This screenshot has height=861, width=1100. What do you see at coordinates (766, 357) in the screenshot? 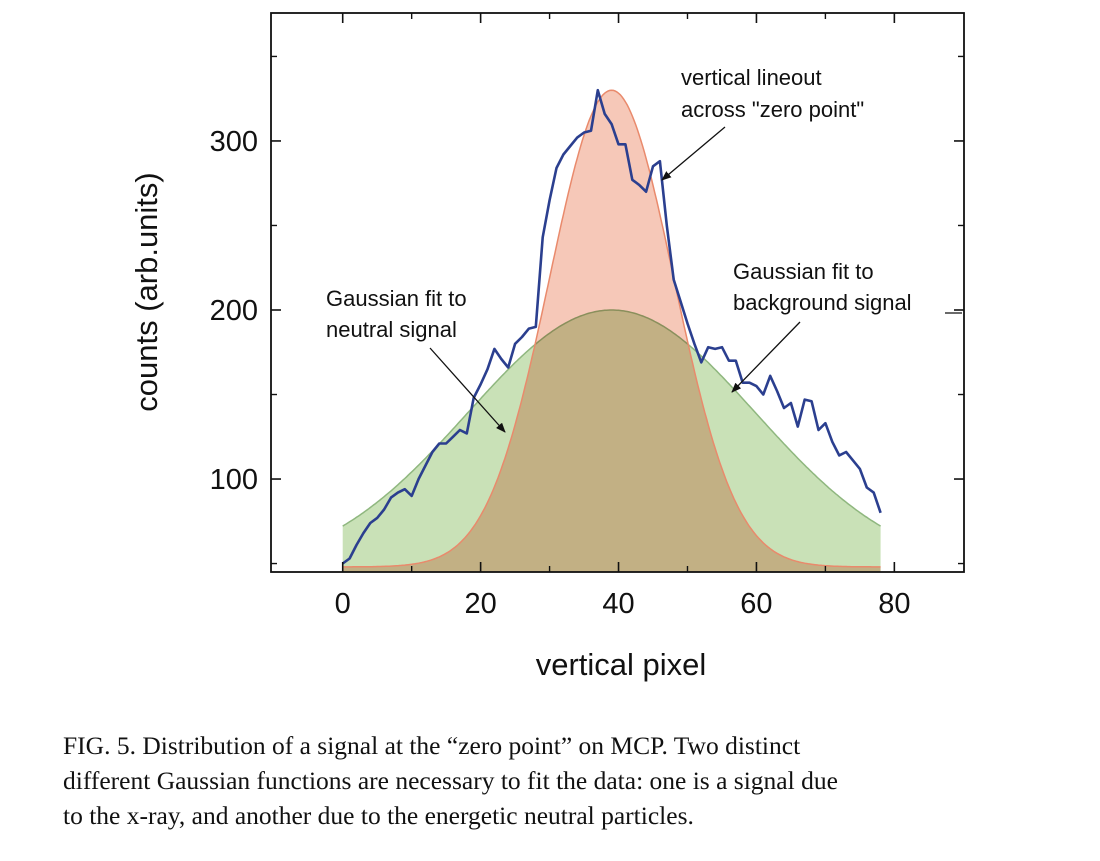
I see `annotation-background-arrow` at bounding box center [766, 357].